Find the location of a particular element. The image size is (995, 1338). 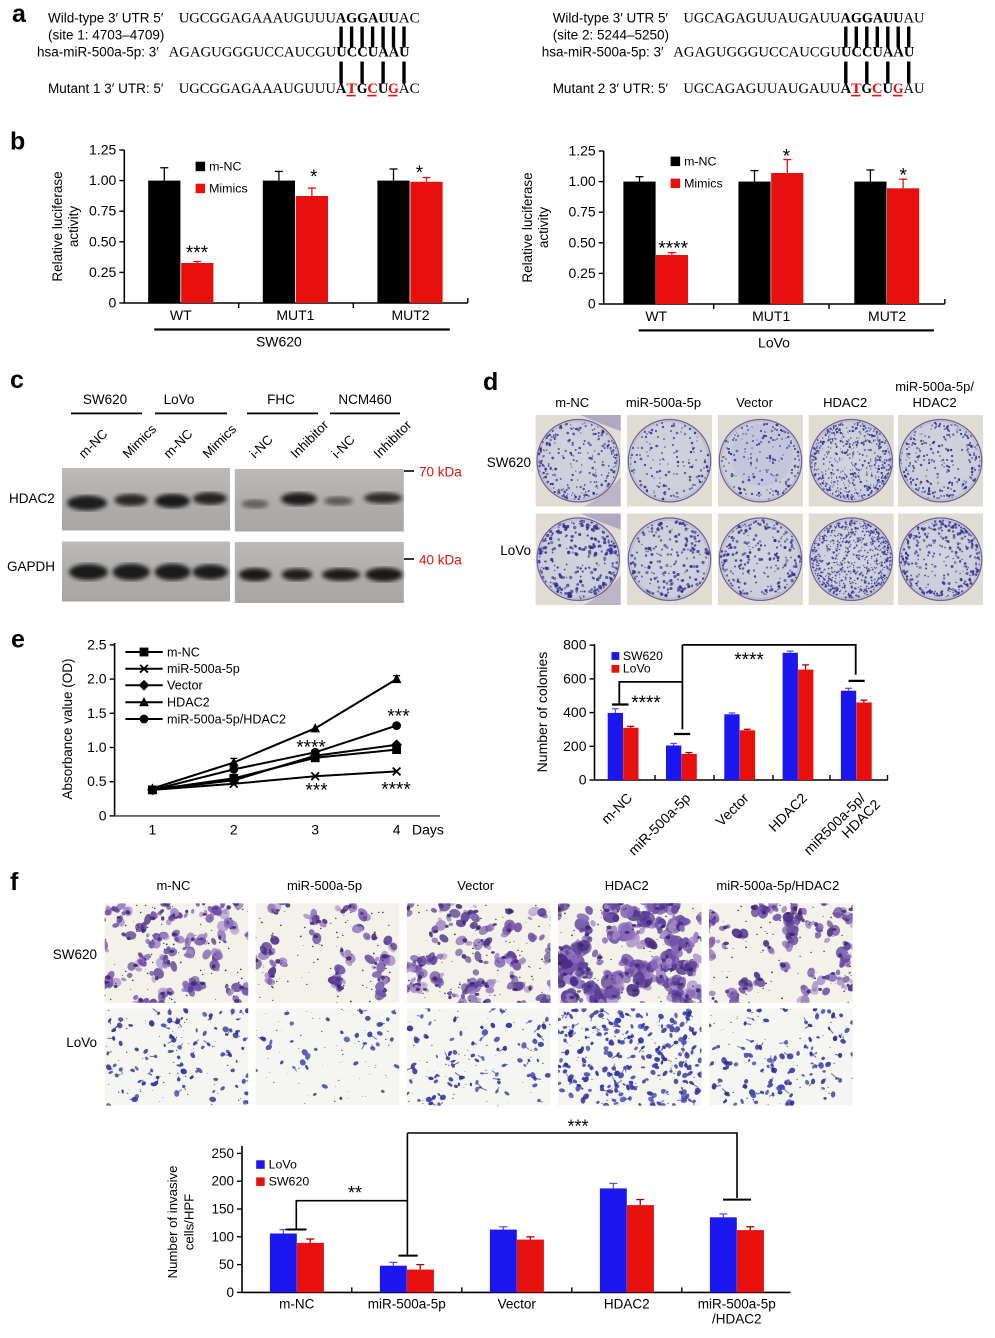

svg-text: 2.0 is located at coordinates (97, 679).